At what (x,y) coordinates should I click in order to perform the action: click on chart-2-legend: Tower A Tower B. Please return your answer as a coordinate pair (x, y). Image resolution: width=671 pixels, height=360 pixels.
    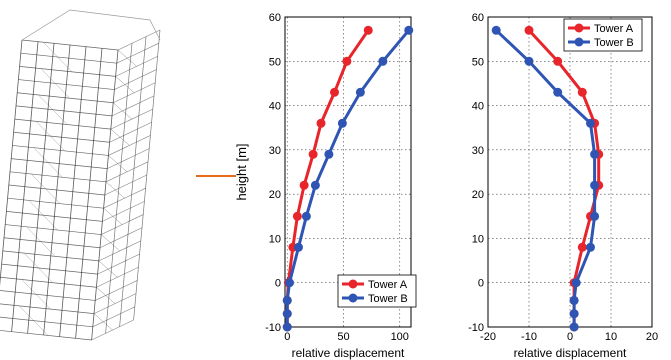
    Looking at the image, I should click on (603, 35).